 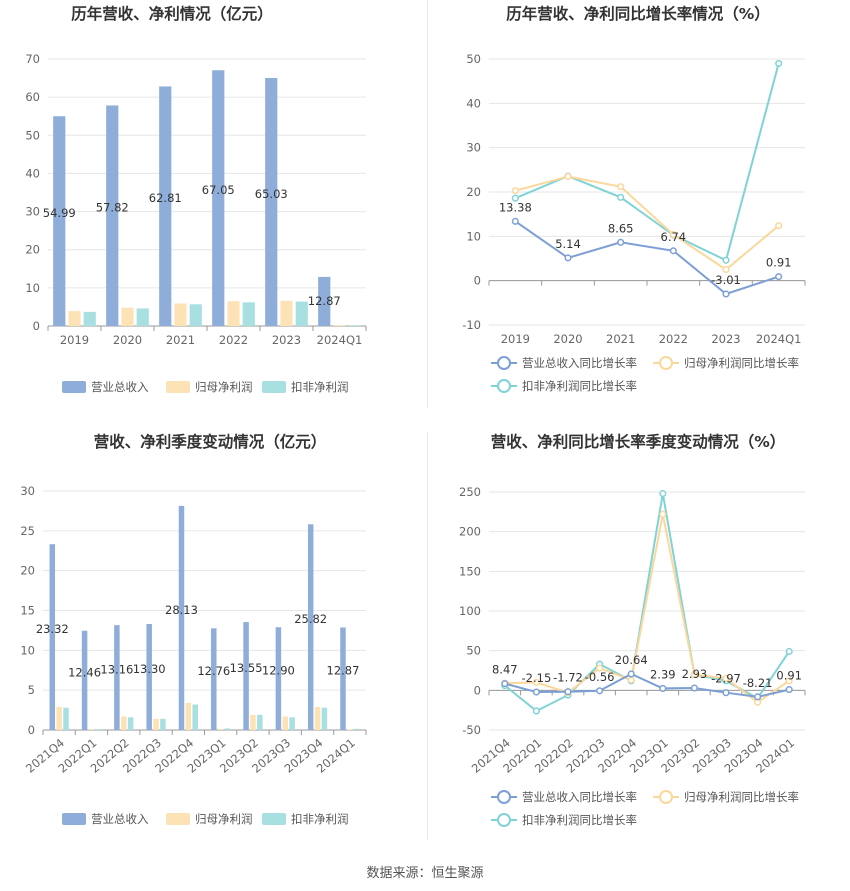 What do you see at coordinates (149, 669) in the screenshot?
I see `data-label: 13.30` at bounding box center [149, 669].